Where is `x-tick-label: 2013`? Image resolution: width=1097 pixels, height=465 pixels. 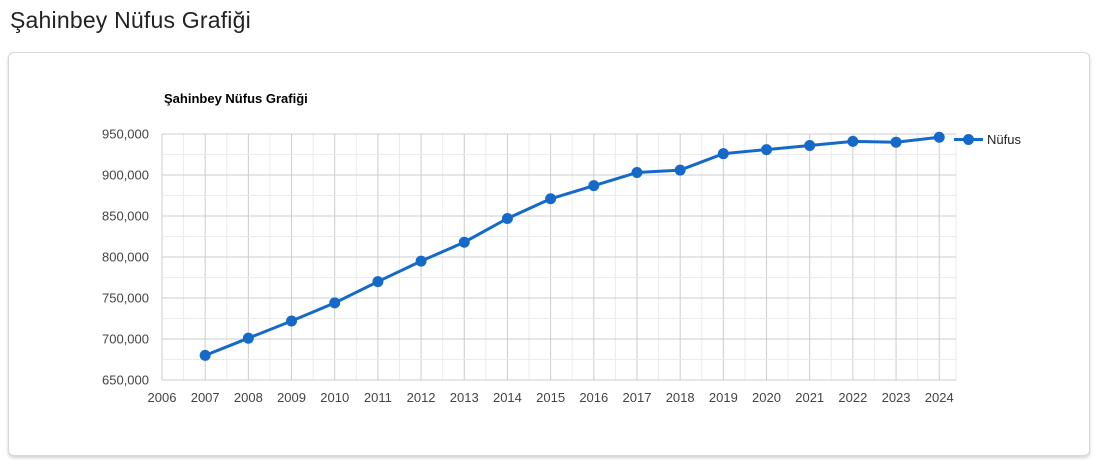
x-tick-label: 2013 is located at coordinates (464, 397).